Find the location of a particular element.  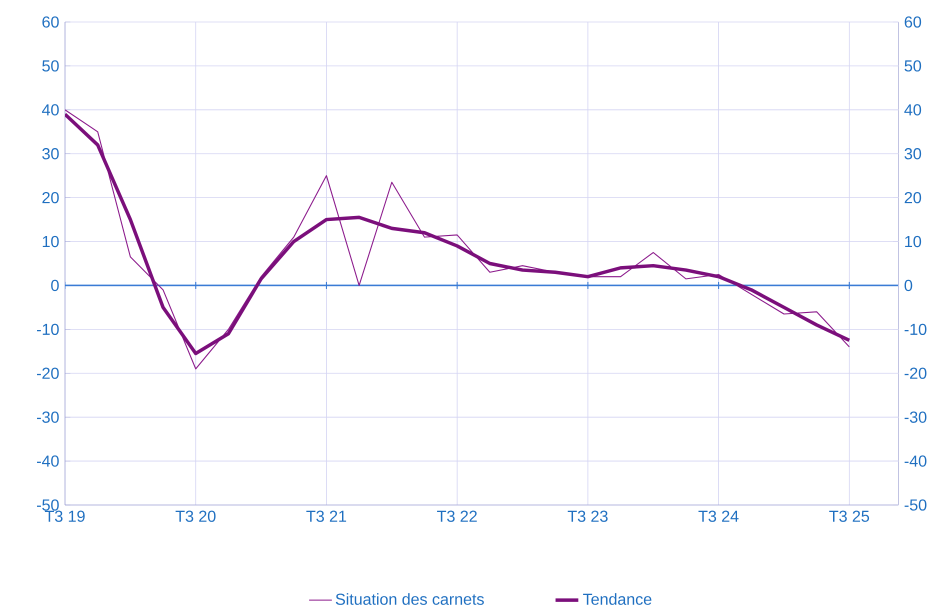

legend-label: Situation des carnets is located at coordinates (410, 599).